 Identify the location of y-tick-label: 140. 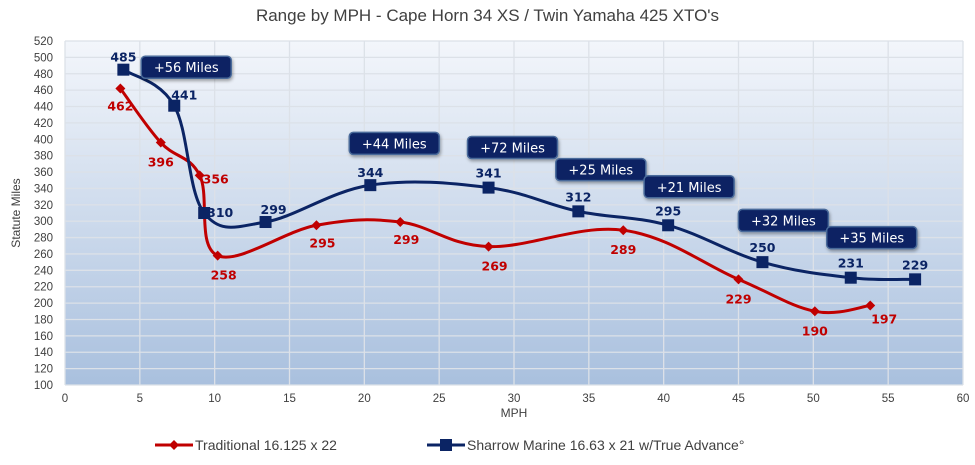
(43, 353).